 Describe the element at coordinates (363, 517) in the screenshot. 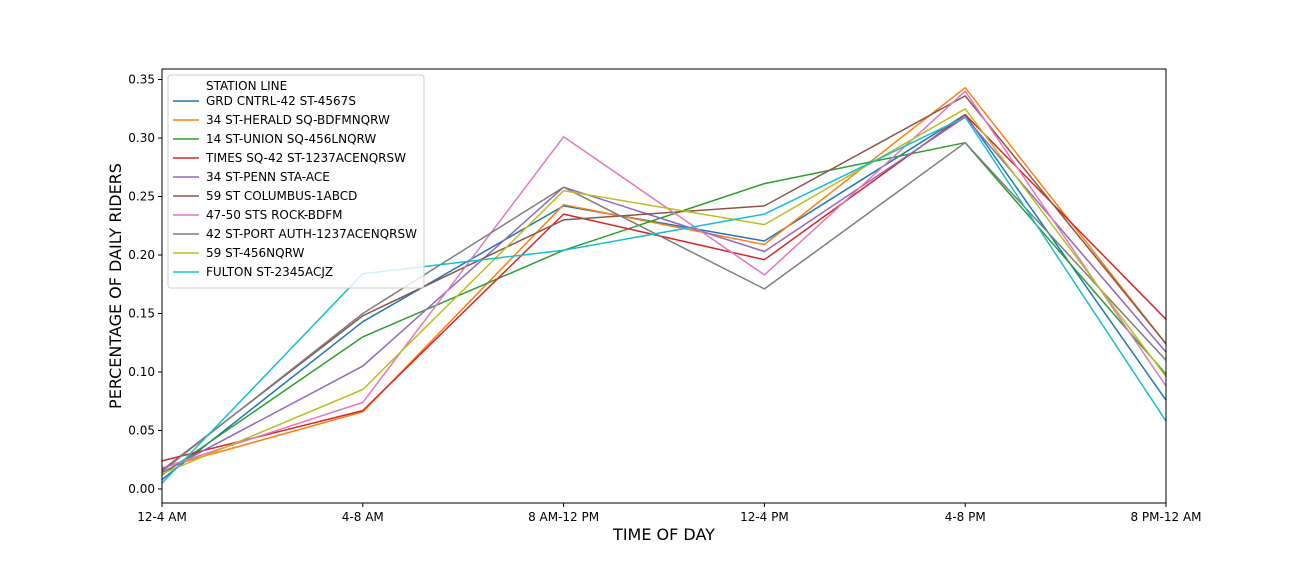

I see `x-tick-label: 4-8 AM` at that location.